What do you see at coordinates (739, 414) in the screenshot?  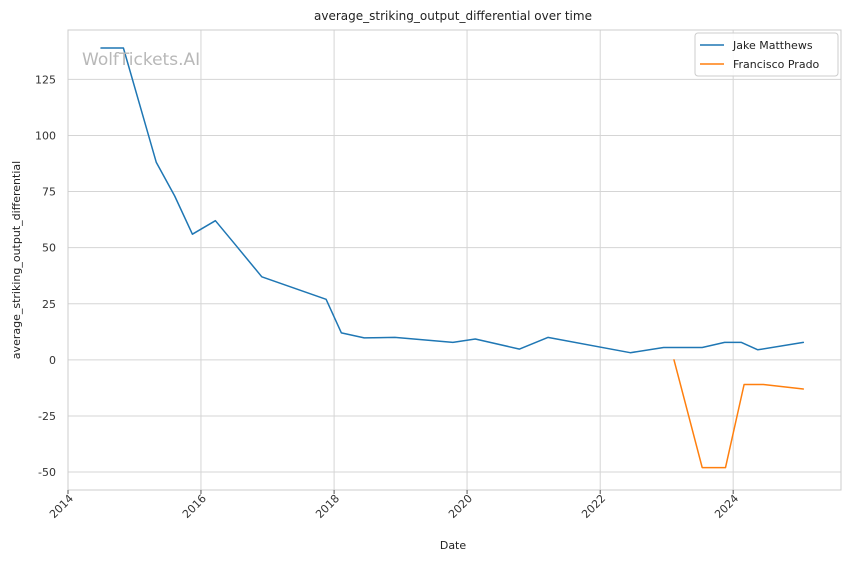 I see `series-line-francisco-prado` at bounding box center [739, 414].